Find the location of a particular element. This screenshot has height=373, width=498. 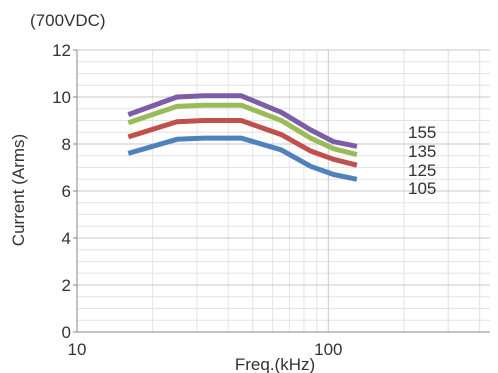

y-tick-label: 4 is located at coordinates (66, 238).